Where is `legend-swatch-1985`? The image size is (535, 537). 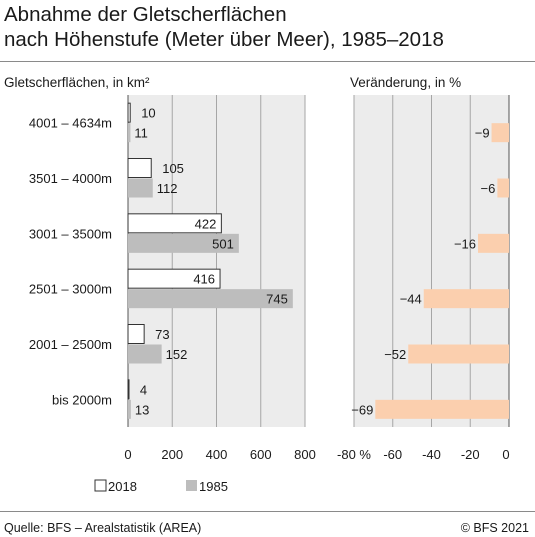 legend-swatch-1985 is located at coordinates (191, 485).